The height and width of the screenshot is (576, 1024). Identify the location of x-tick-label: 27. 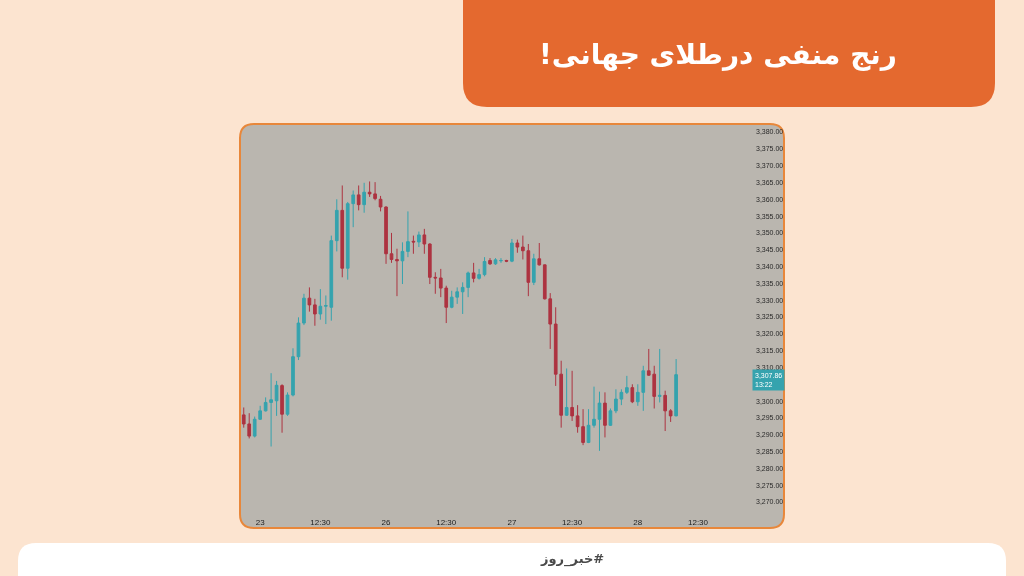
(512, 522).